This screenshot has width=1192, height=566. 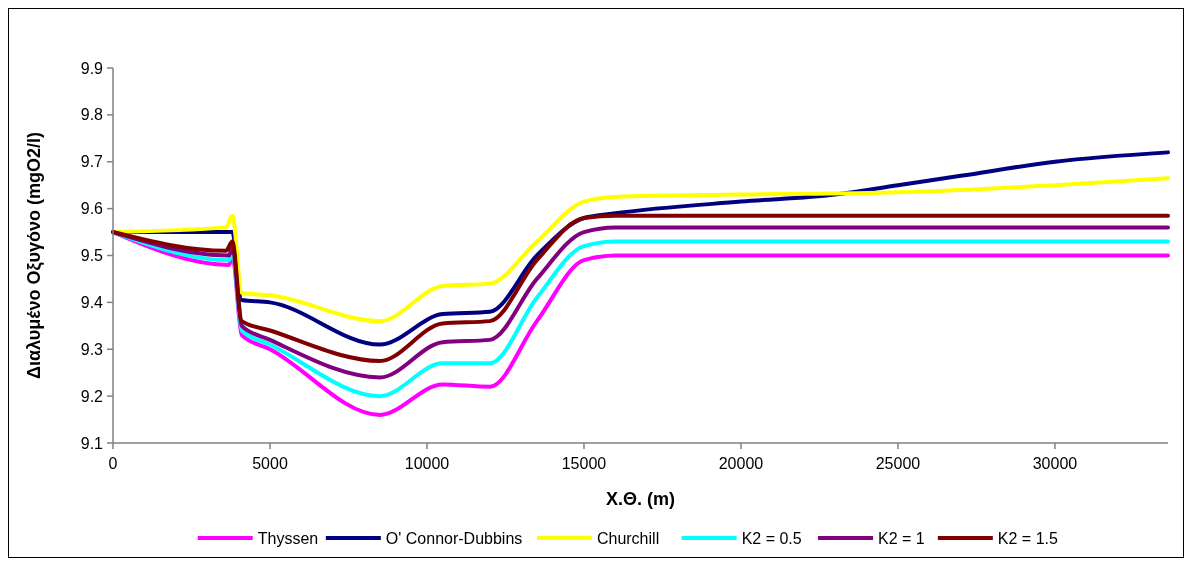 What do you see at coordinates (771, 538) in the screenshot?
I see `legend-label: K2 = 0.5` at bounding box center [771, 538].